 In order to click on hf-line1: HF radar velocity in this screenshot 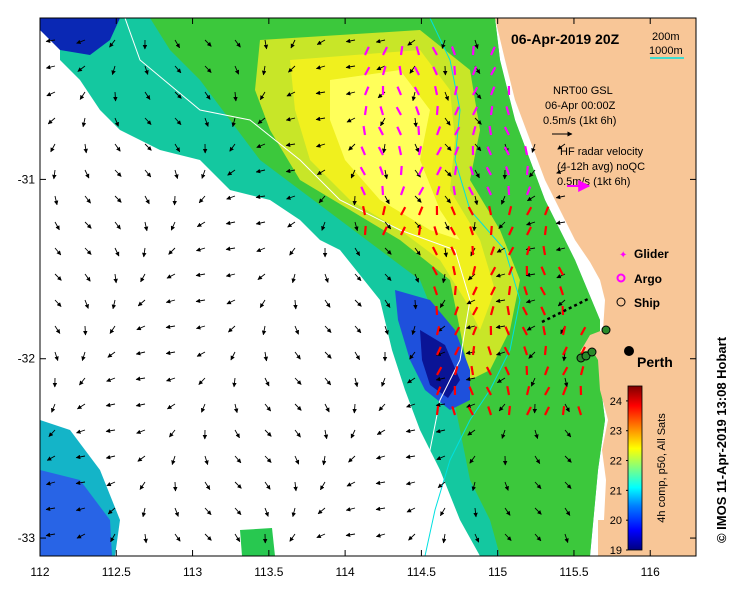, I will do `click(602, 152)`.